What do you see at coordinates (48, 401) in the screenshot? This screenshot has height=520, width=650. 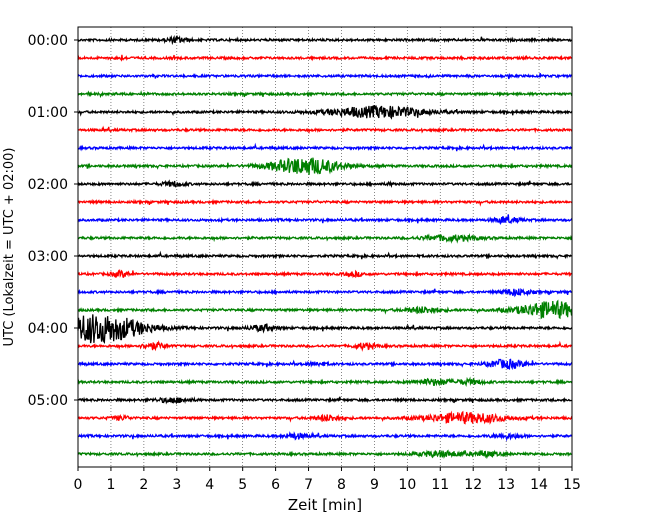 I see `y-tick-label: 05:00` at bounding box center [48, 401].